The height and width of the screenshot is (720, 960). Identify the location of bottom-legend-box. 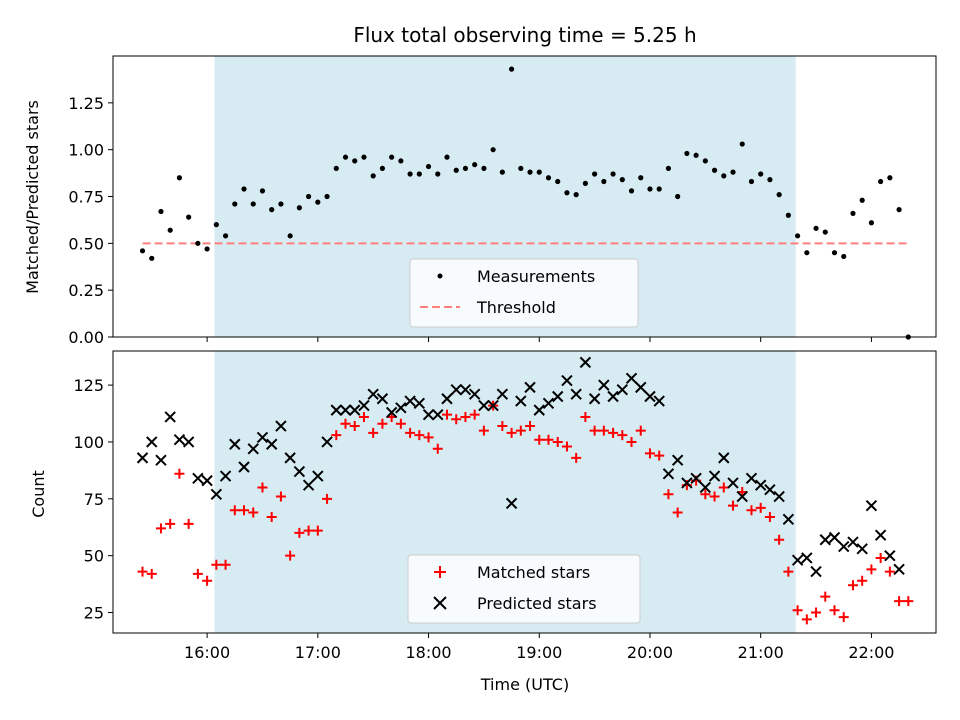
(524, 589).